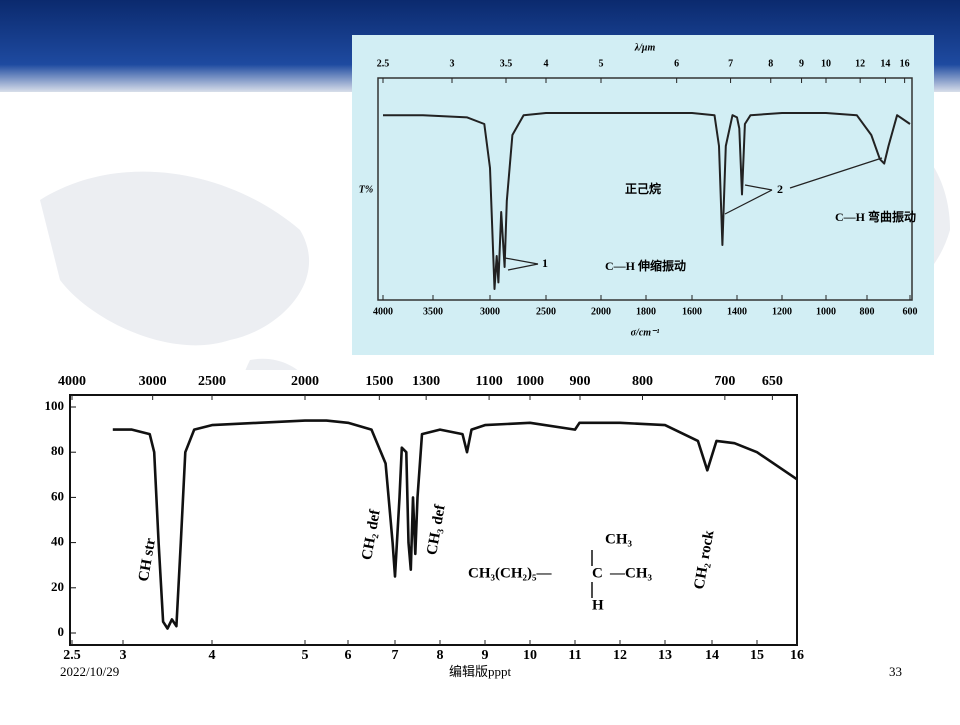  I want to click on axis-label: σ/cm⁻¹, so click(645, 332).